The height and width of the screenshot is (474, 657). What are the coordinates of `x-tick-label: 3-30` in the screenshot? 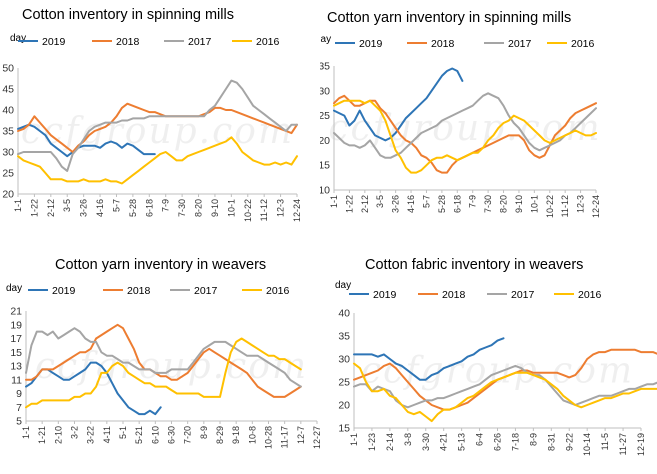 It's located at (426, 442).